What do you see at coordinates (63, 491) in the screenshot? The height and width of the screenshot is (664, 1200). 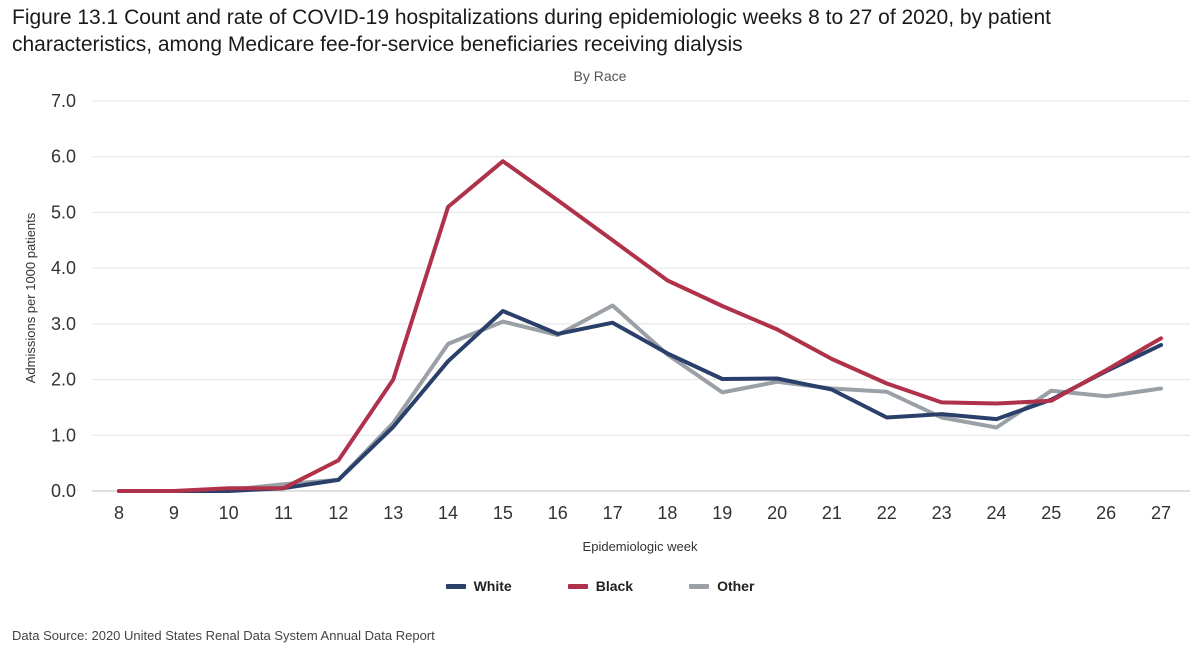 I see `y-tick-label: 0.0` at bounding box center [63, 491].